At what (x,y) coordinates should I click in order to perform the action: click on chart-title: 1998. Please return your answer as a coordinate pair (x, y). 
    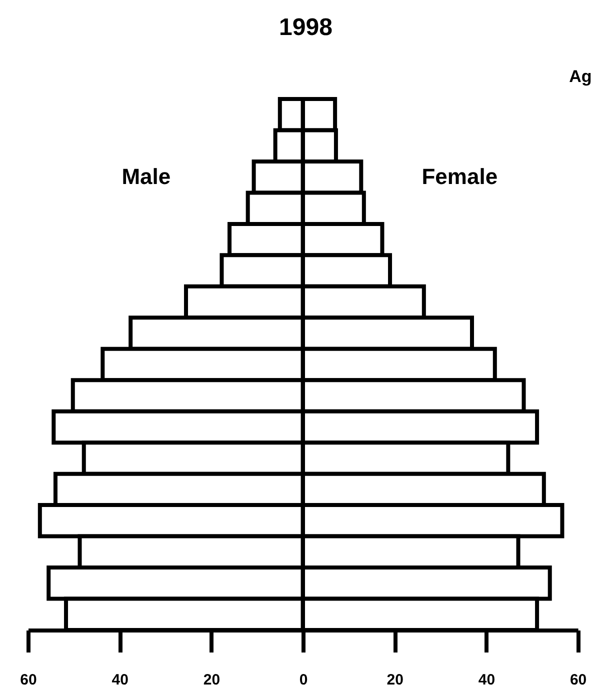
    Looking at the image, I should click on (305, 27).